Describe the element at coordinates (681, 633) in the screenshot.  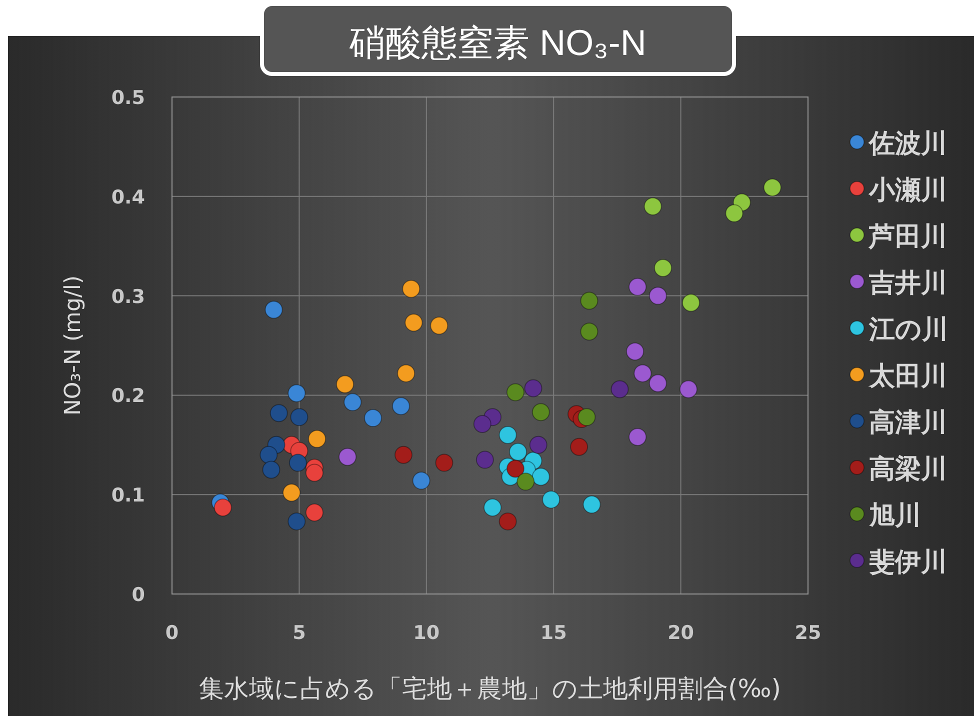
I see `x-tick-label: 20` at that location.